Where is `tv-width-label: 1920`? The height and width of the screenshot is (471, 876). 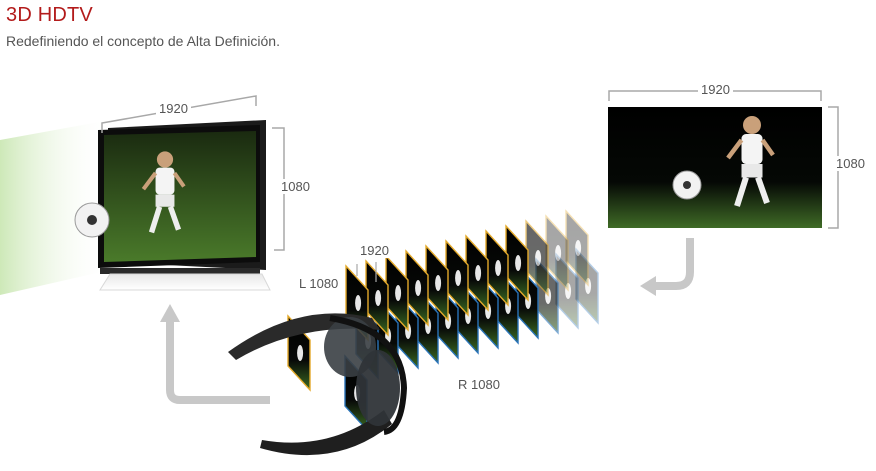 tv-width-label: 1920 is located at coordinates (173, 108).